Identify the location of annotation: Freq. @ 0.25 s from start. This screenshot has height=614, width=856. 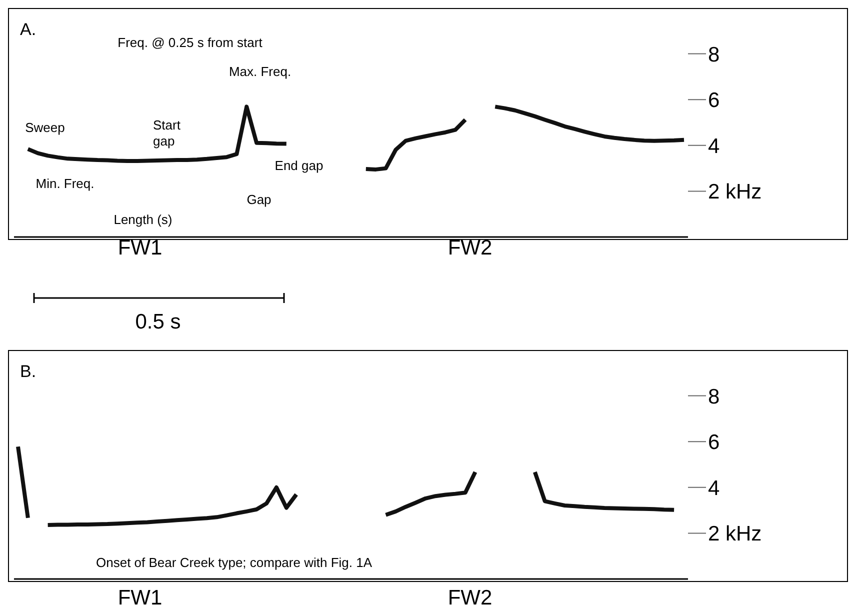
(190, 43).